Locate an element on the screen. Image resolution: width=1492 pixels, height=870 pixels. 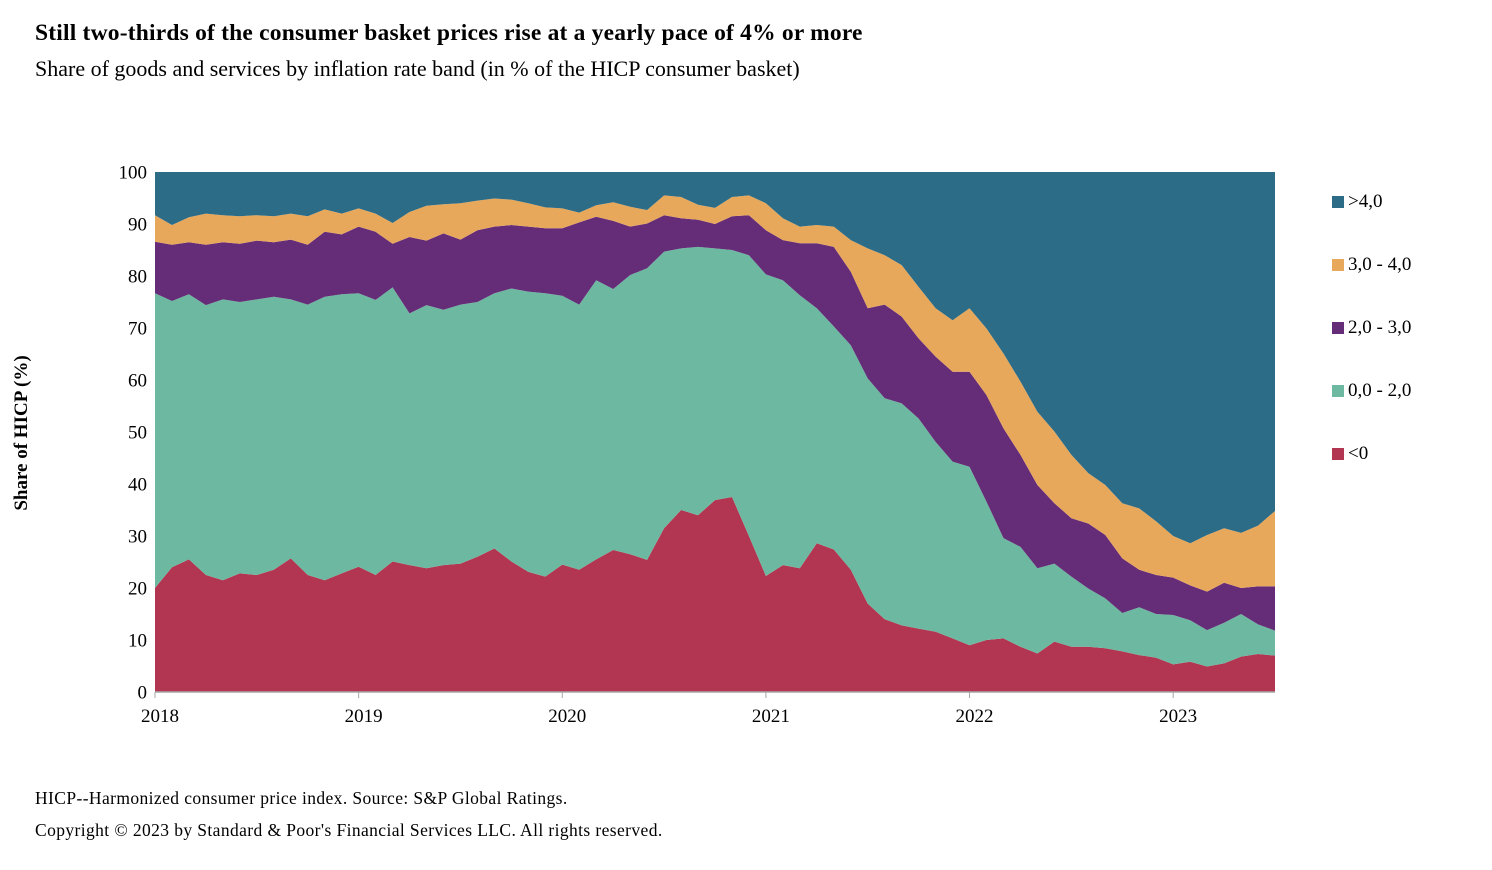
y-tick-label-60: 60 is located at coordinates (137, 381).